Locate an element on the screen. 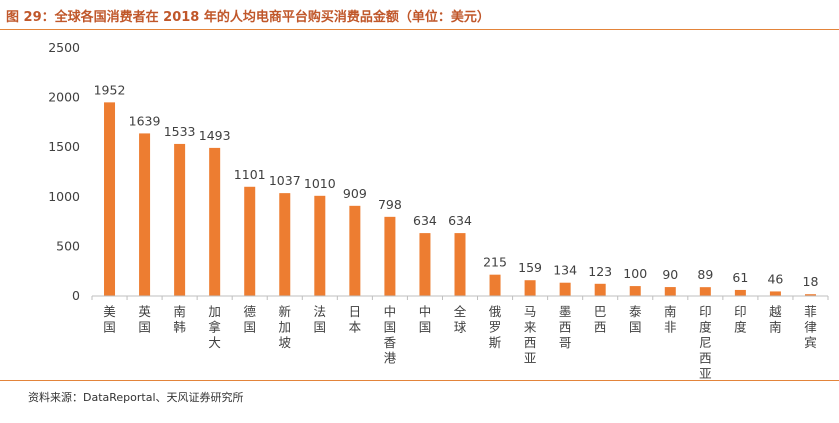 This screenshot has width=839, height=423. x-tick-label-10: 全球 is located at coordinates (460, 319).